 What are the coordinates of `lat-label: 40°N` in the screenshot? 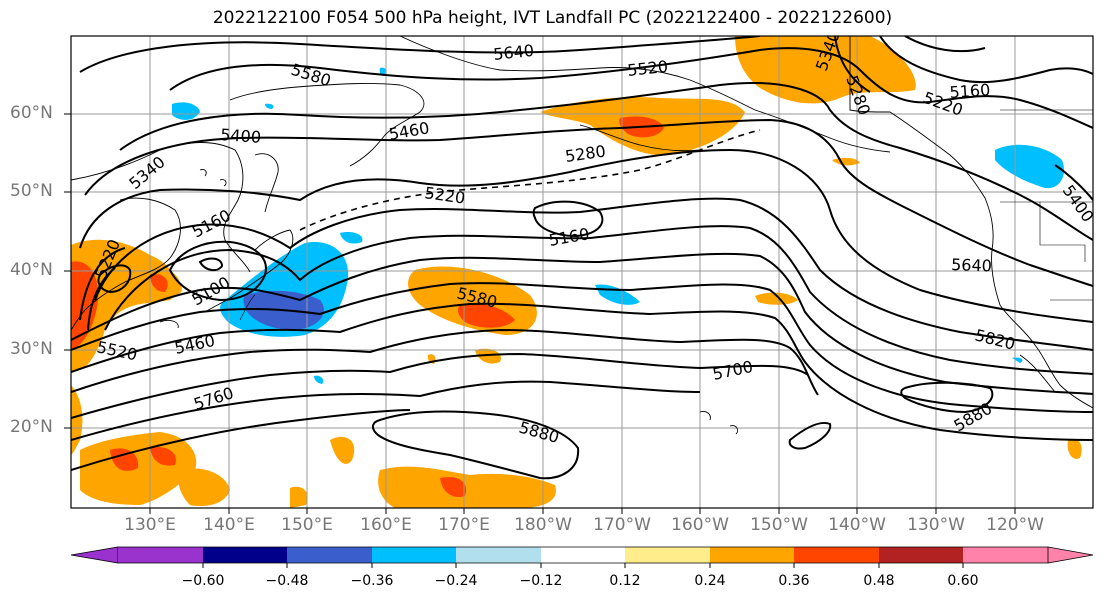 It's located at (31, 270).